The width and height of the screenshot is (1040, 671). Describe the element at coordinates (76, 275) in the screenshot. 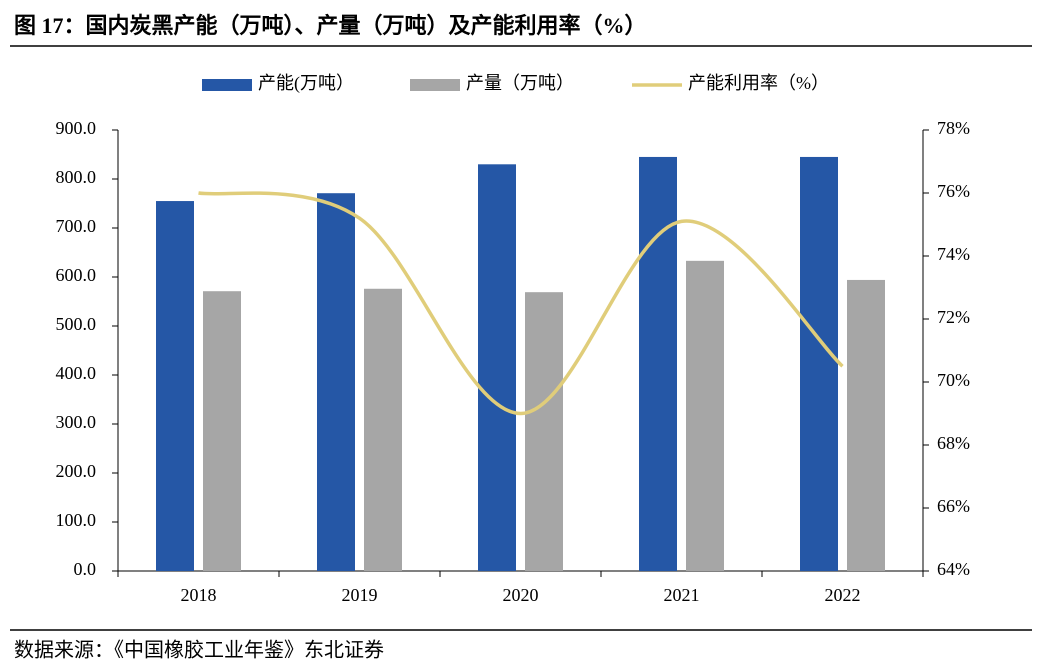

I see `y-tick-label: 600.0` at that location.